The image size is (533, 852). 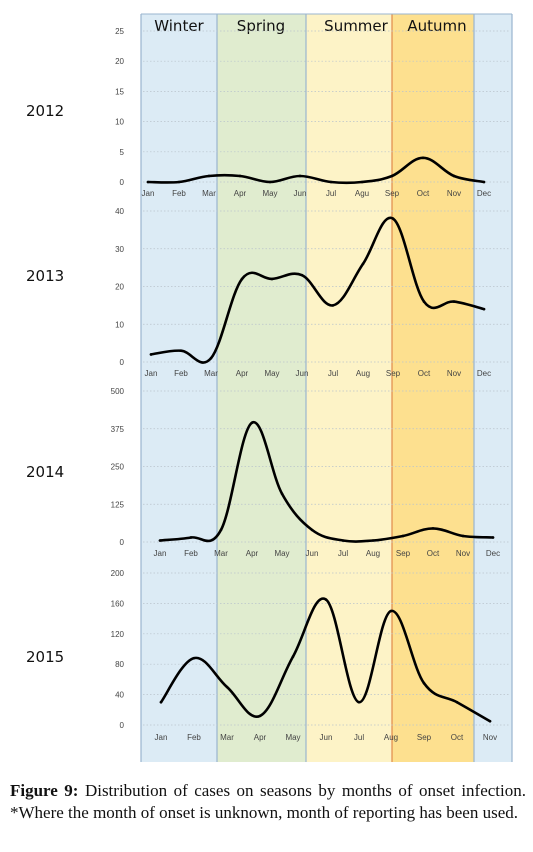 I want to click on y-tick-label: 200, so click(x=118, y=573).